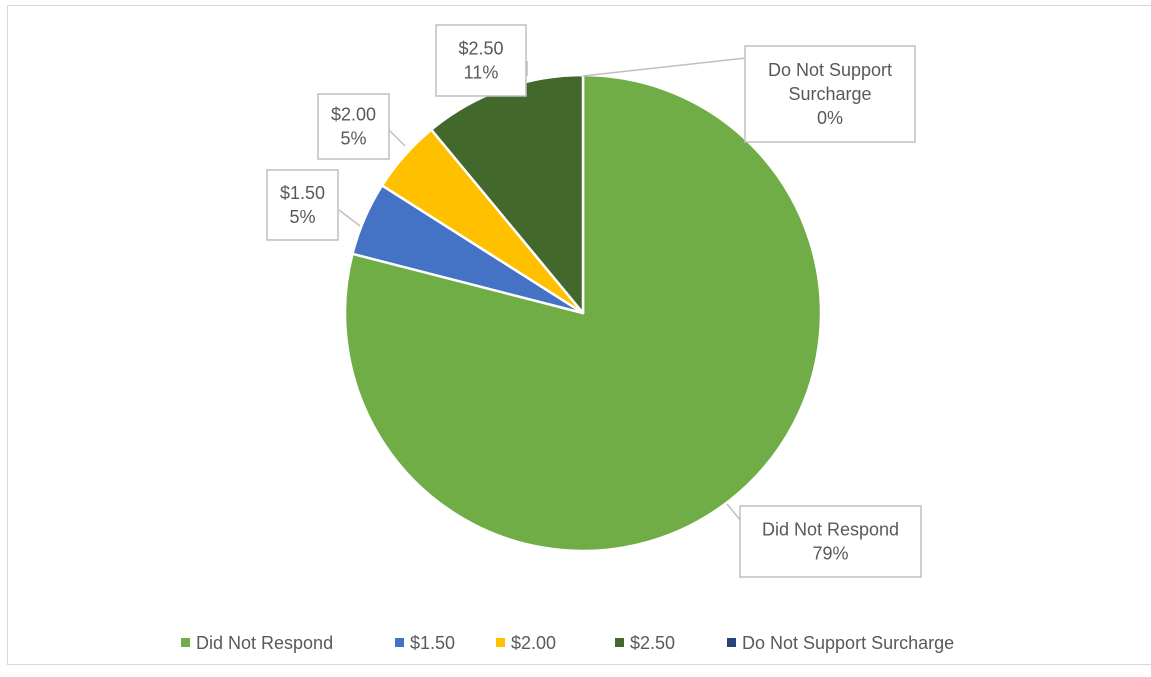 This screenshot has height=677, width=1151. Describe the element at coordinates (652, 643) in the screenshot. I see `legend-label: $2.50` at that location.